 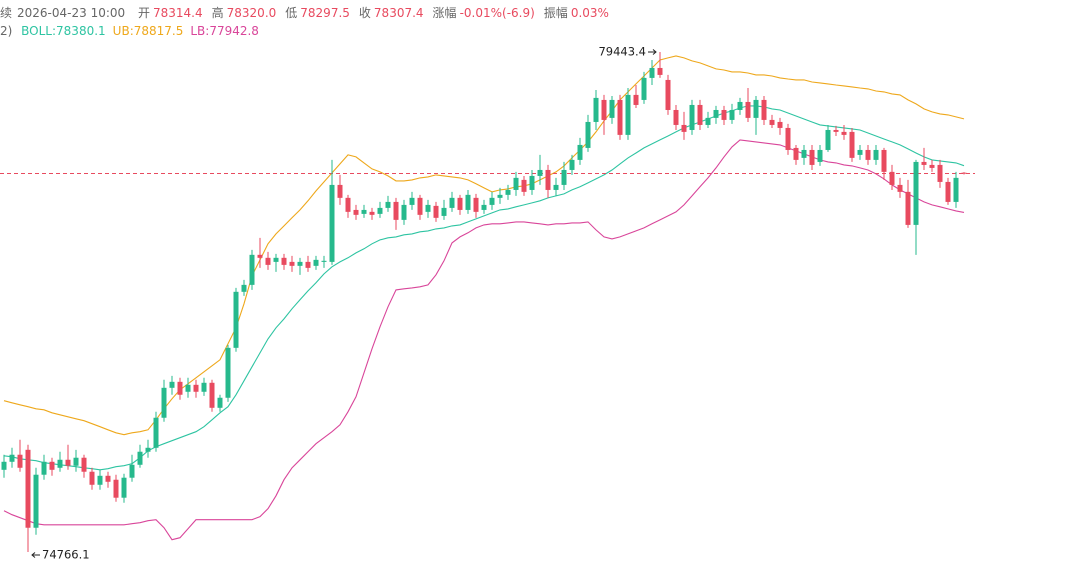 I want to click on field-label: 低, so click(x=291, y=13).